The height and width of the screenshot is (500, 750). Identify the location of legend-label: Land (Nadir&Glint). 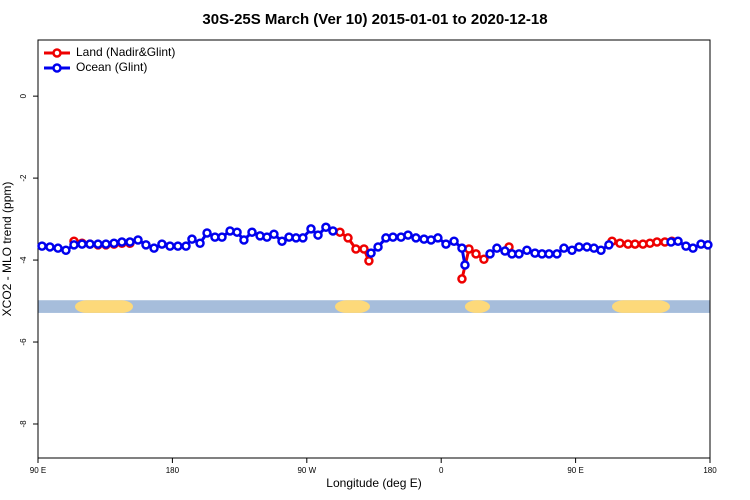
(125, 52).